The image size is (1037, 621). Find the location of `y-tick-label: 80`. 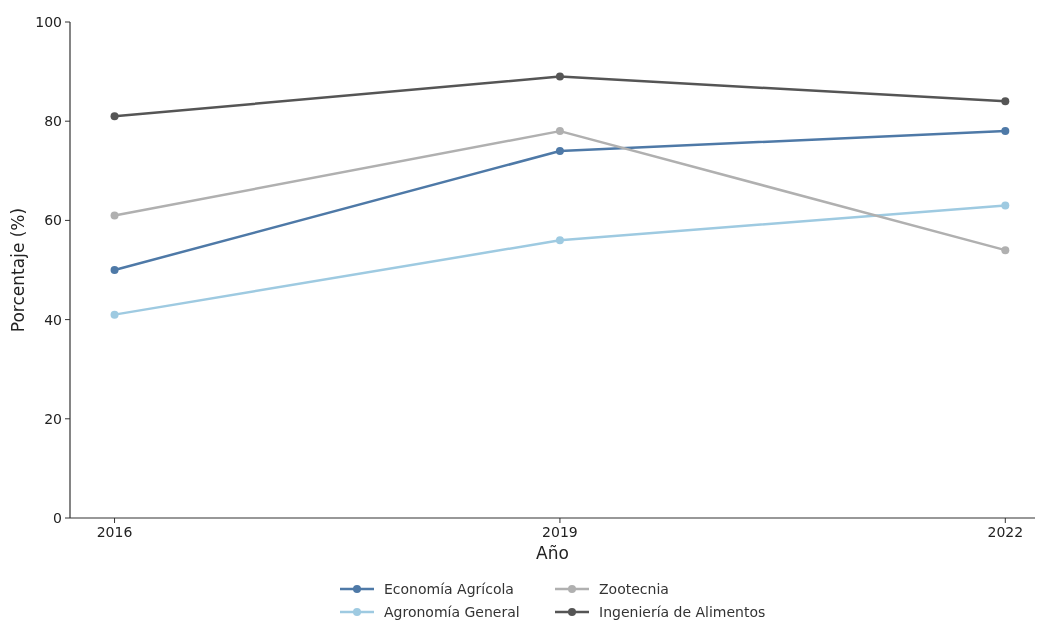

y-tick-label: 80 is located at coordinates (53, 121).